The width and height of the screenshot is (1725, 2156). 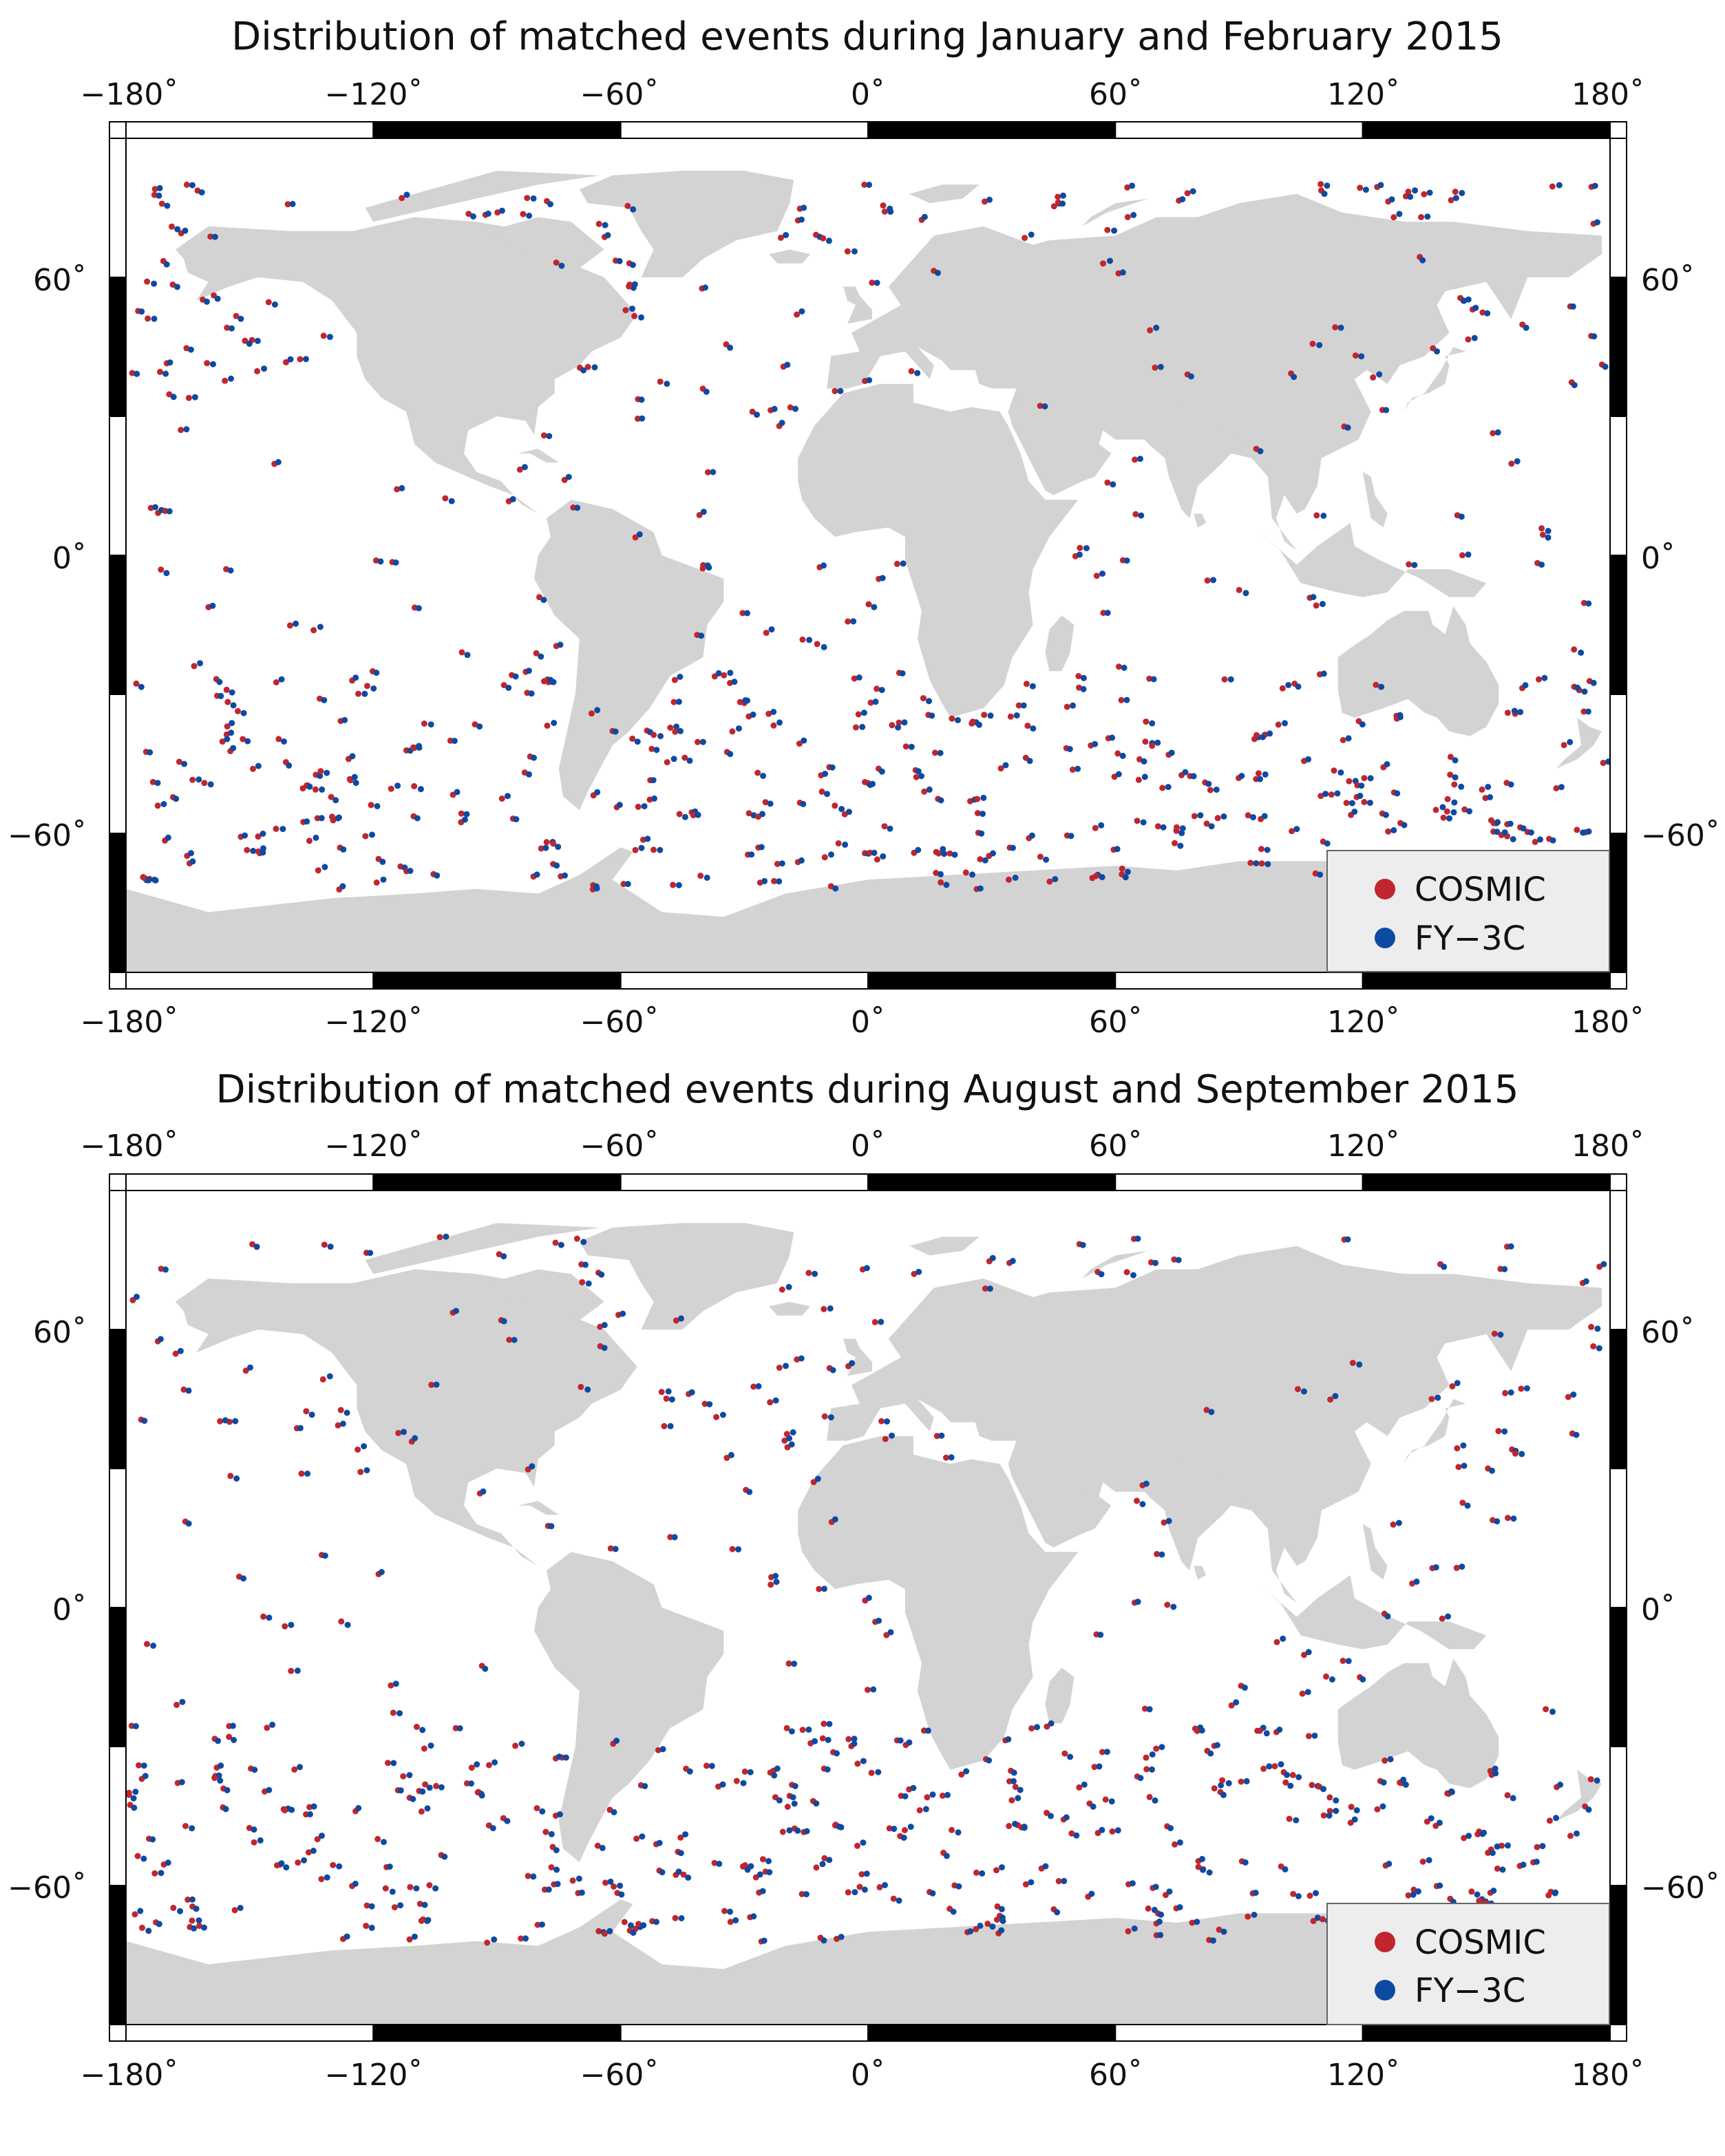 What do you see at coordinates (868, 2075) in the screenshot?
I see `lon-tick-label: 0˚` at bounding box center [868, 2075].